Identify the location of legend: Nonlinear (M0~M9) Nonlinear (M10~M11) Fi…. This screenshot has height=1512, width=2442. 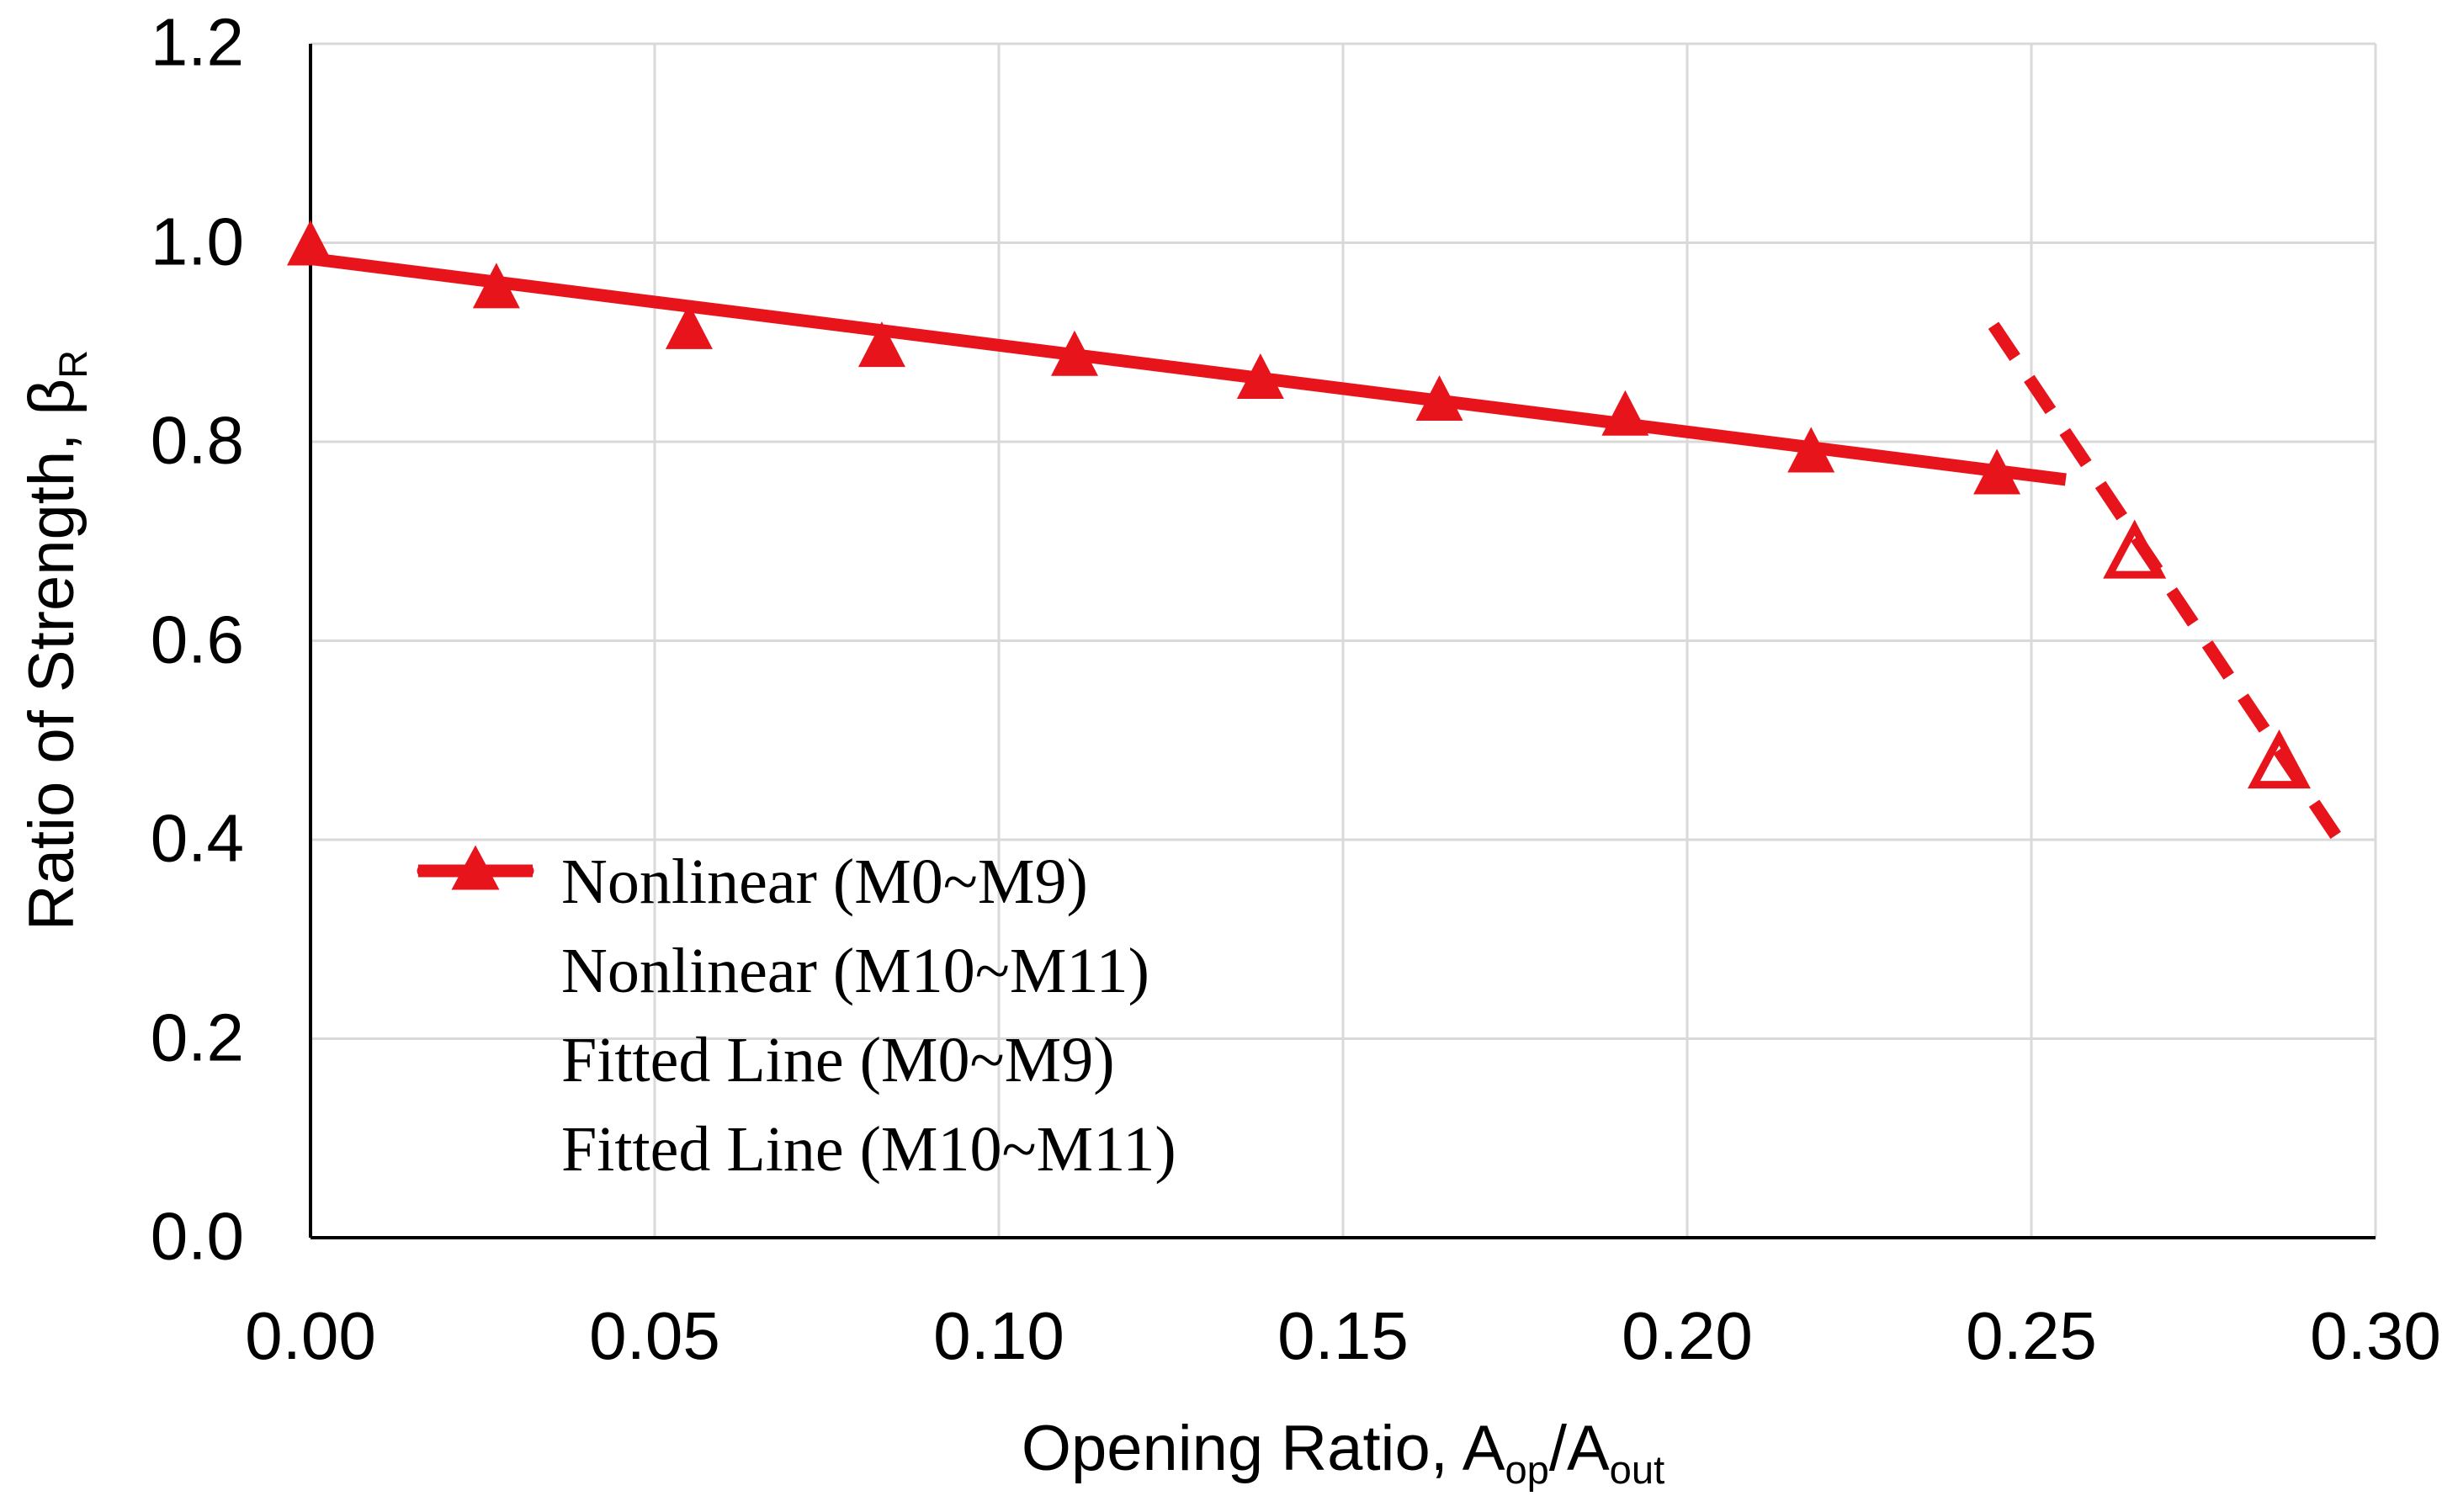
(796, 1015).